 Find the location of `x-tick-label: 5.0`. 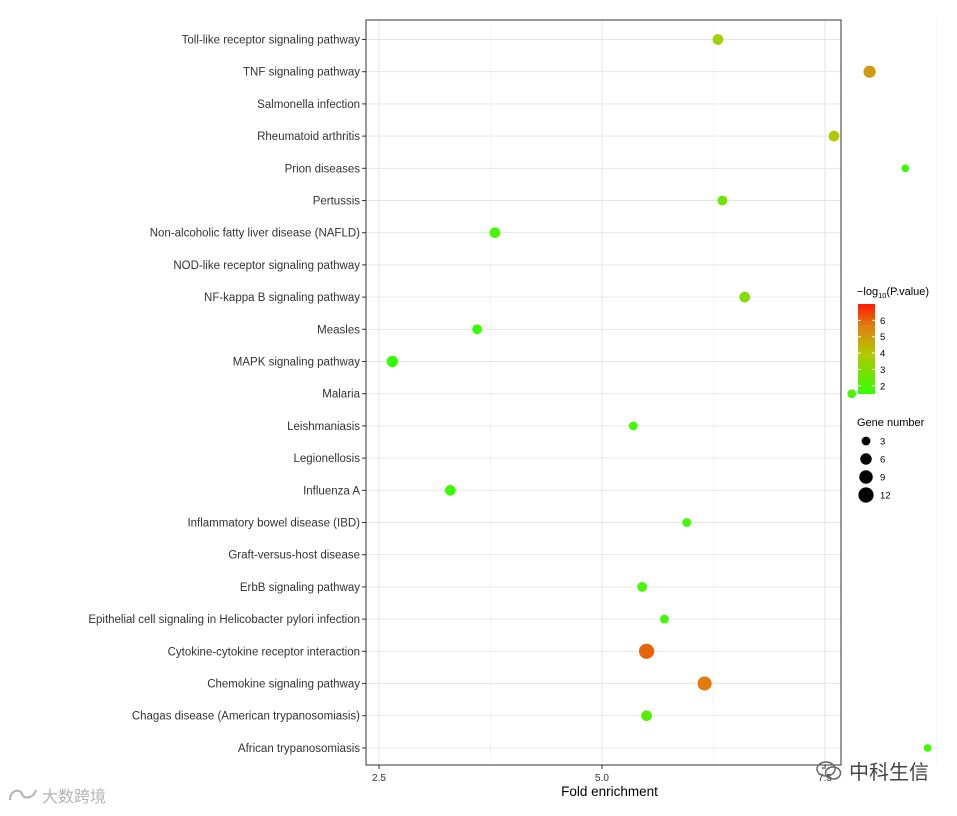

x-tick-label: 5.0 is located at coordinates (602, 778).